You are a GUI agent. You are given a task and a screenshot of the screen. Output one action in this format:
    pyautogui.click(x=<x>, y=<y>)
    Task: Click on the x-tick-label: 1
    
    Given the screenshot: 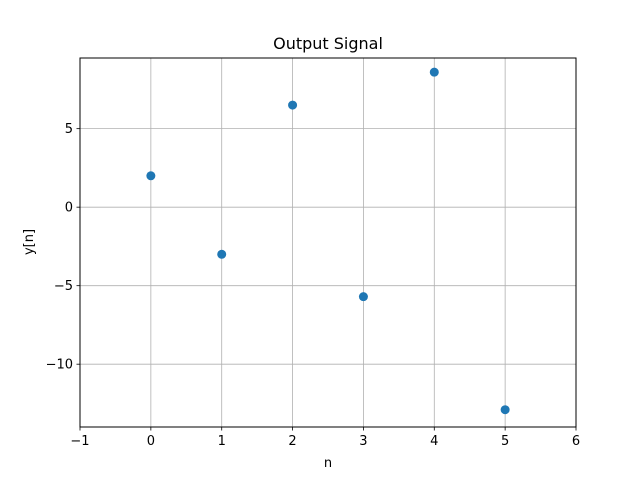 What is the action you would take?
    pyautogui.click(x=222, y=441)
    